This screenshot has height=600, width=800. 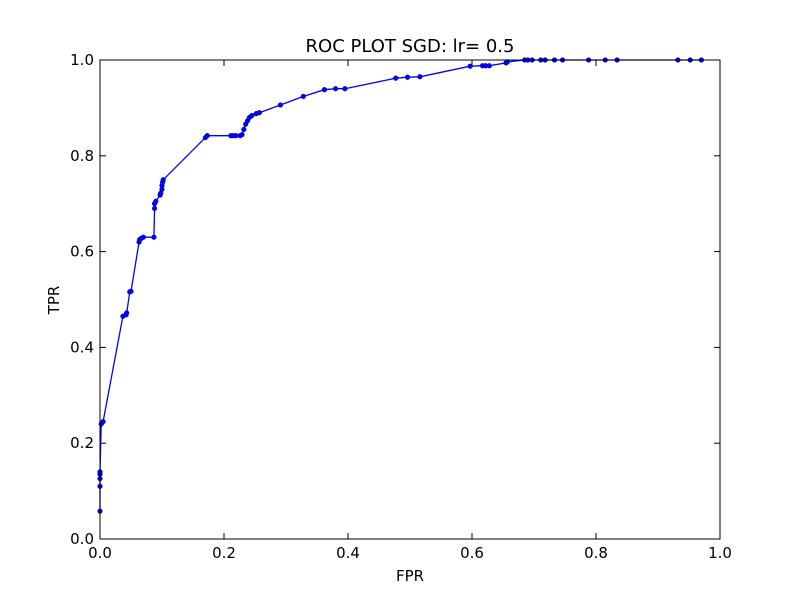 What do you see at coordinates (82, 252) in the screenshot?
I see `y-tick-label: 0.6` at bounding box center [82, 252].